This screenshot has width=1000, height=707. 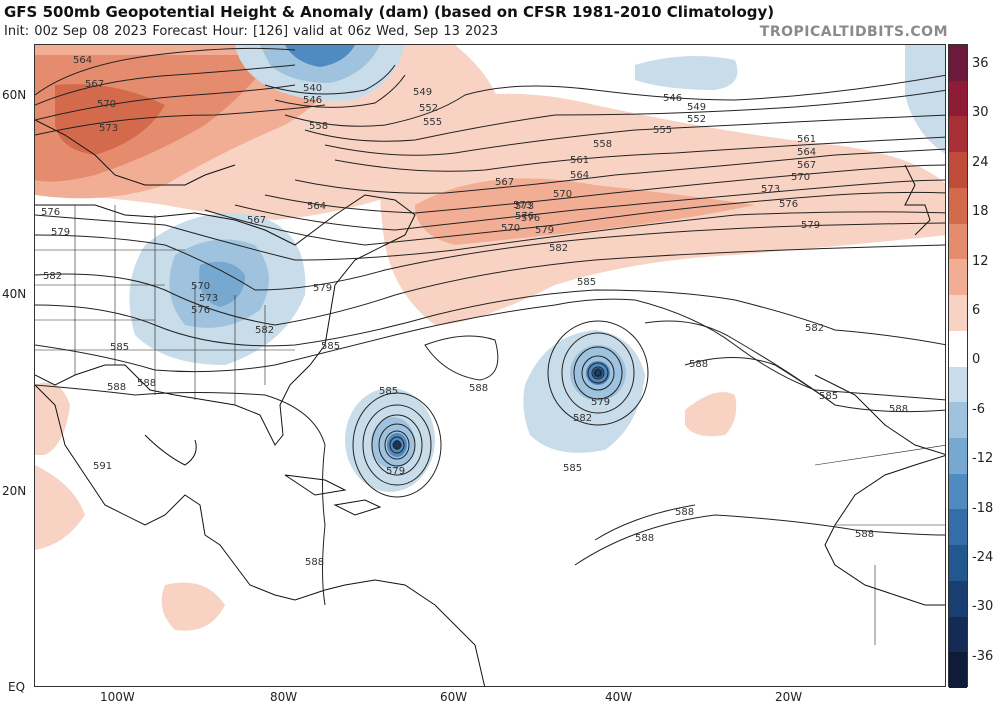 I want to click on lon-label-100w: 100W, so click(x=117, y=697).